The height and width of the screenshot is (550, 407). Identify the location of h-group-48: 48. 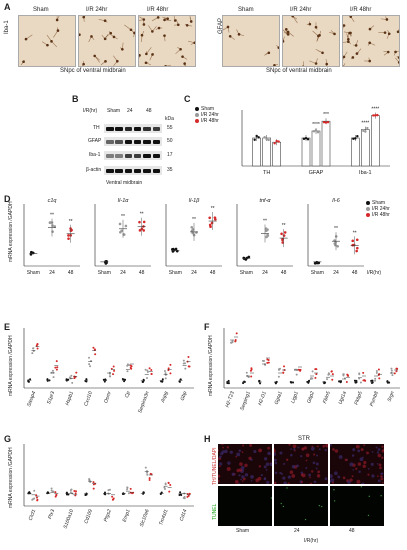
(352, 531).